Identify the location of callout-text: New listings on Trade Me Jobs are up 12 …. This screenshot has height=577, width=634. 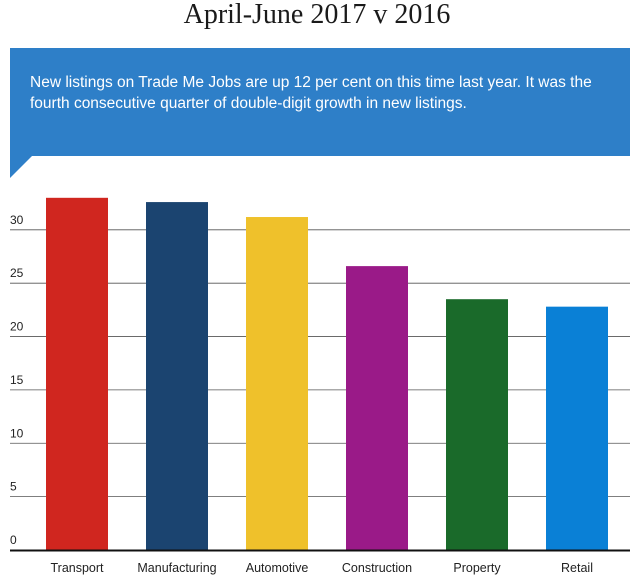
(311, 93).